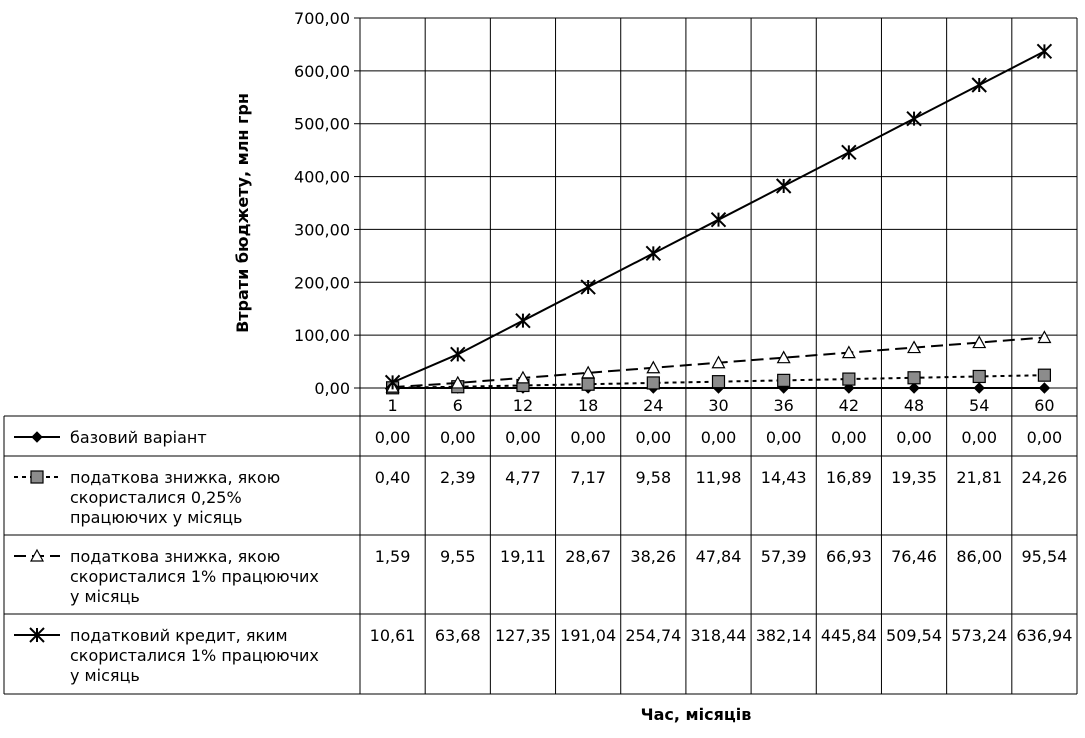  Describe the element at coordinates (1045, 477) in the screenshot. I see `data-label: 24,26` at that location.